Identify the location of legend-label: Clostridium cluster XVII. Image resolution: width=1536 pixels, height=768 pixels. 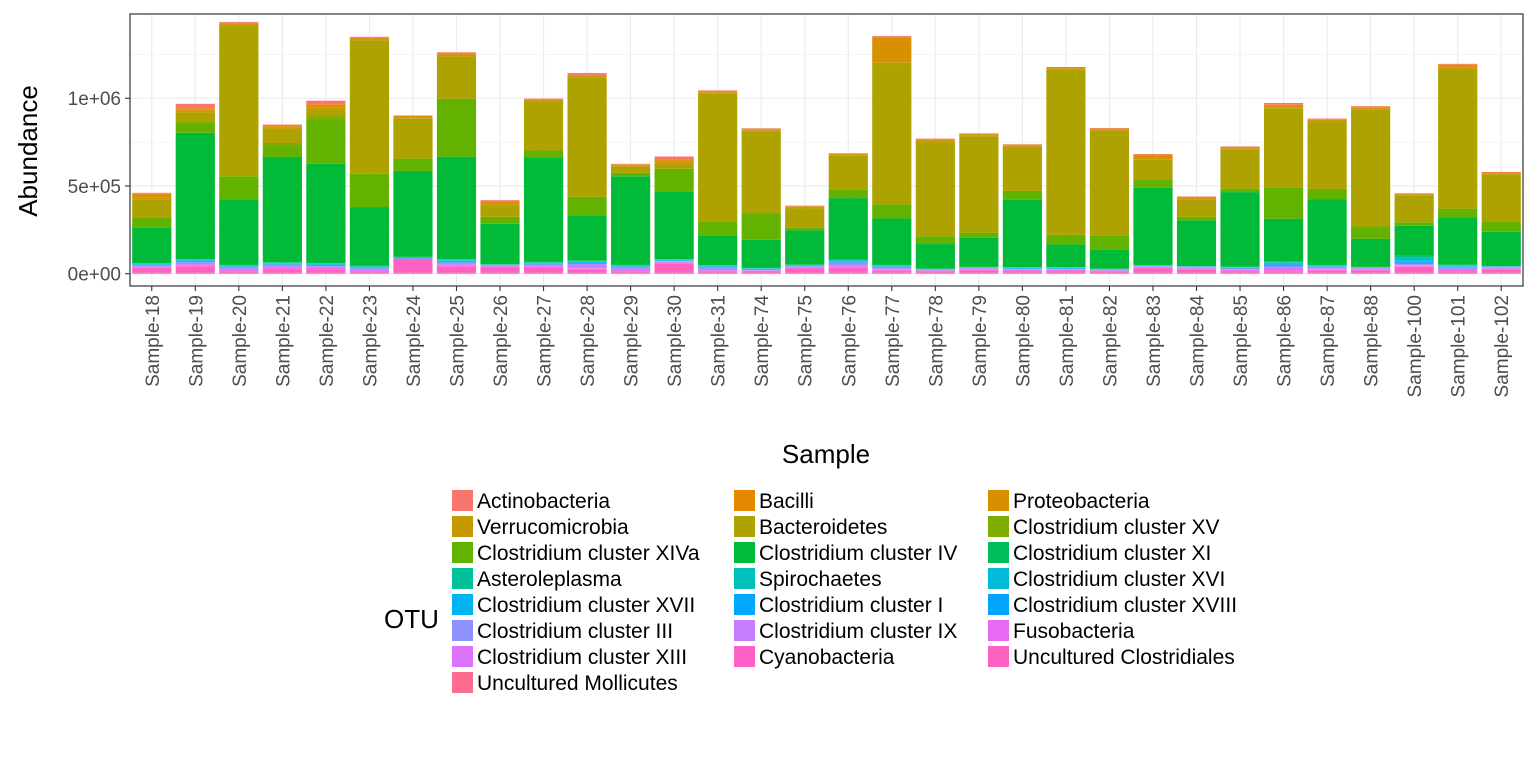
(586, 605).